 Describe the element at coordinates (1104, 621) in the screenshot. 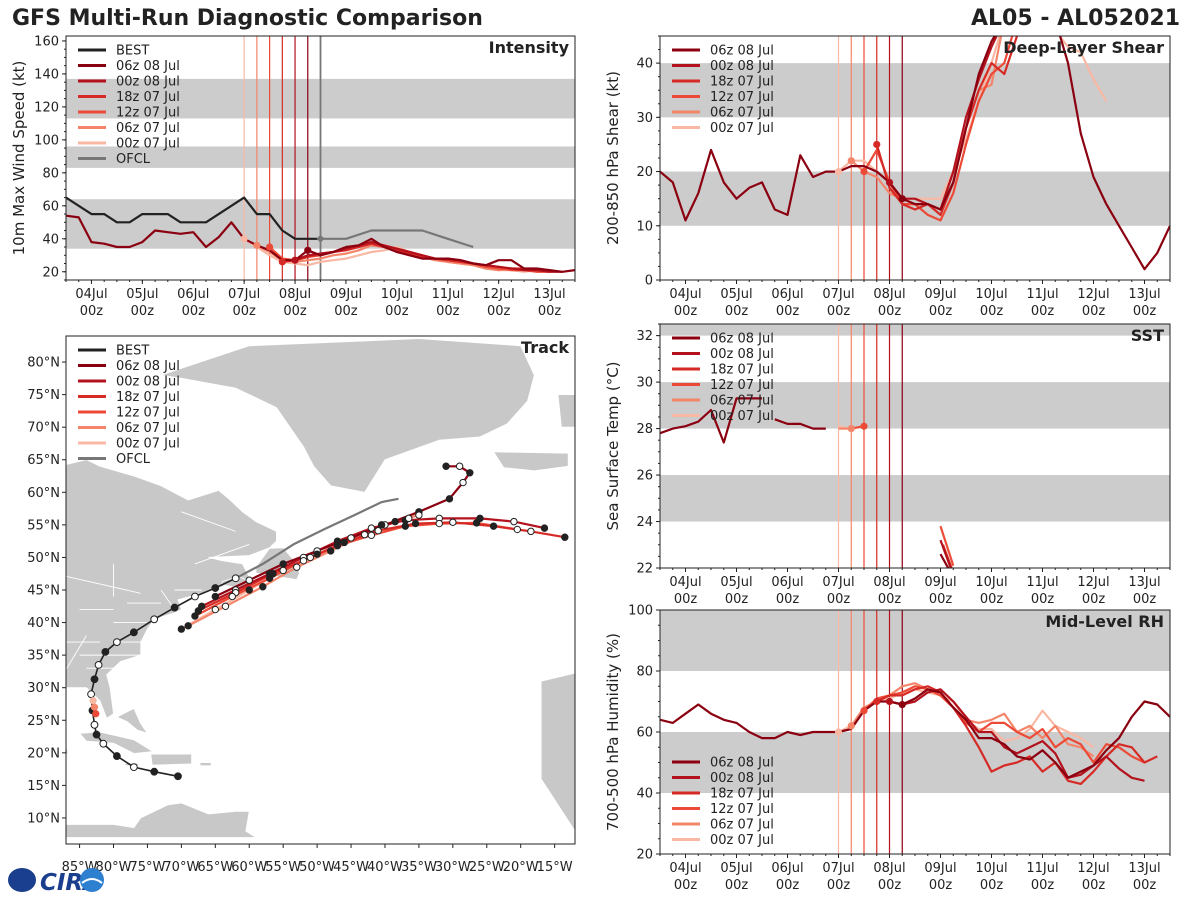

I see `panel-title: Mid-Level RH` at that location.